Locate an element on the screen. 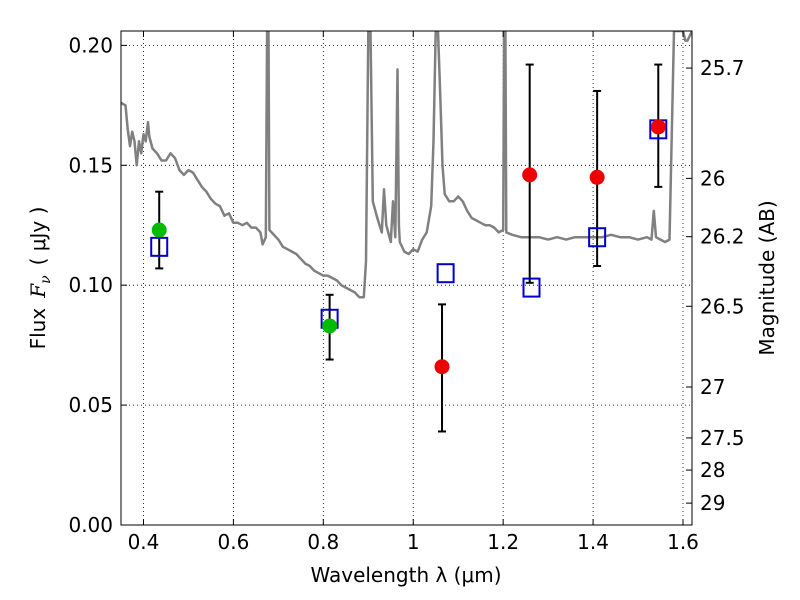 This screenshot has width=800, height=600. x-tick-label: 1.4 is located at coordinates (593, 542).